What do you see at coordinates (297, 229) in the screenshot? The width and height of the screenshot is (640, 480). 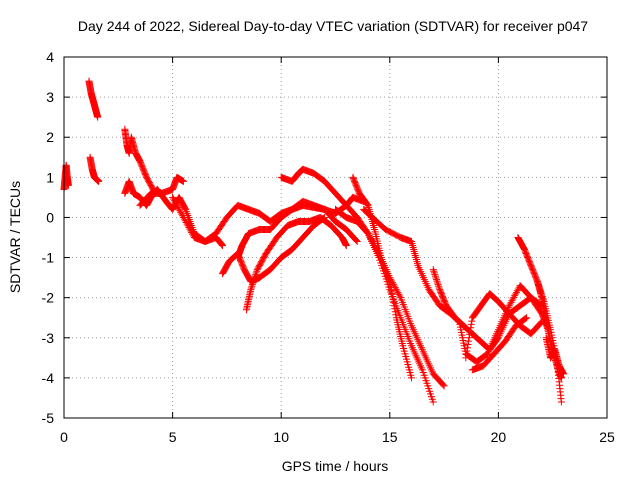 I see `series-s9` at bounding box center [297, 229].